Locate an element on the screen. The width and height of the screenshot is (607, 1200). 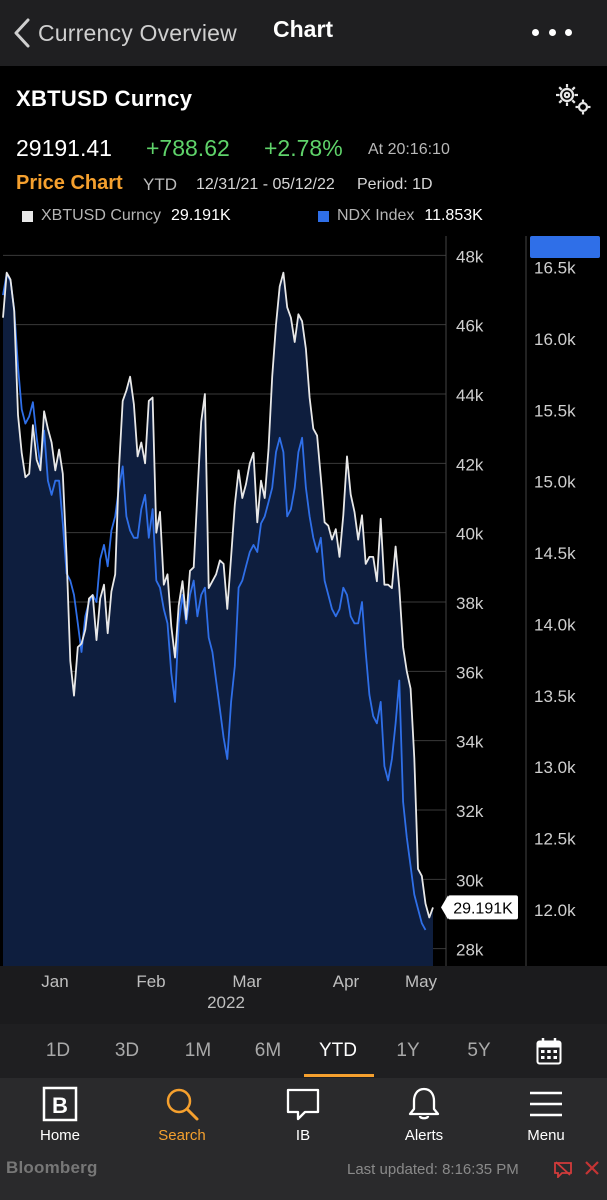
y-left-tick-label: 36k is located at coordinates (470, 672).